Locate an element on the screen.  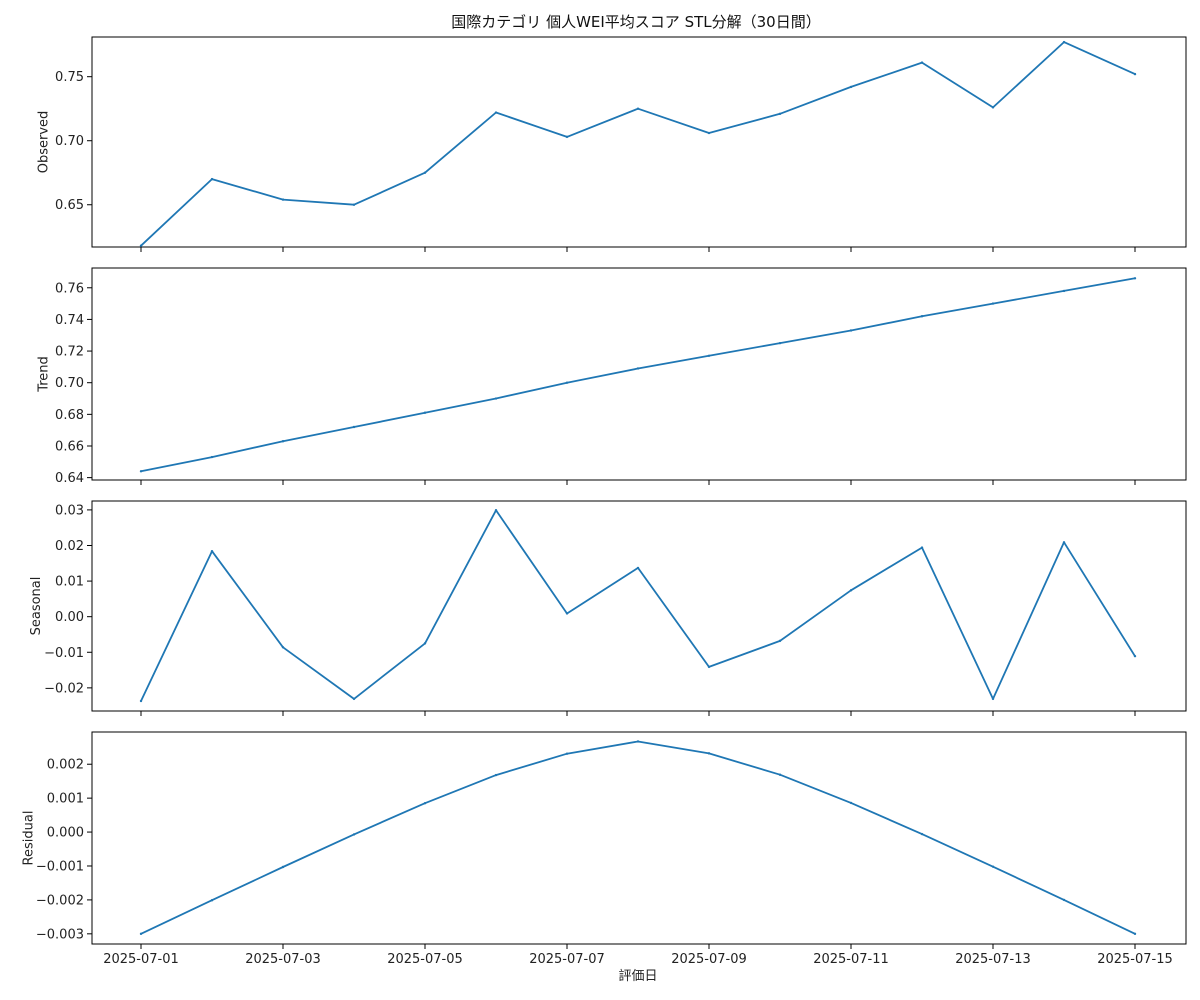
observed-ylabel: Observed is located at coordinates (44, 142).